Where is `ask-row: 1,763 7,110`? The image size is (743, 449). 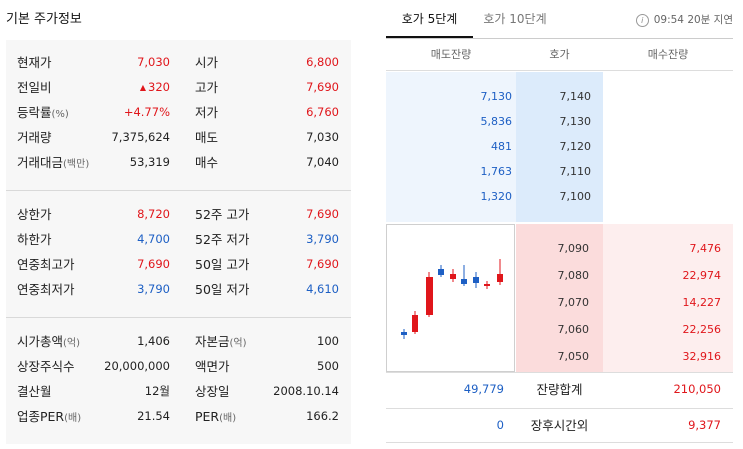
ask-row: 1,763 7,110 is located at coordinates (494, 171).